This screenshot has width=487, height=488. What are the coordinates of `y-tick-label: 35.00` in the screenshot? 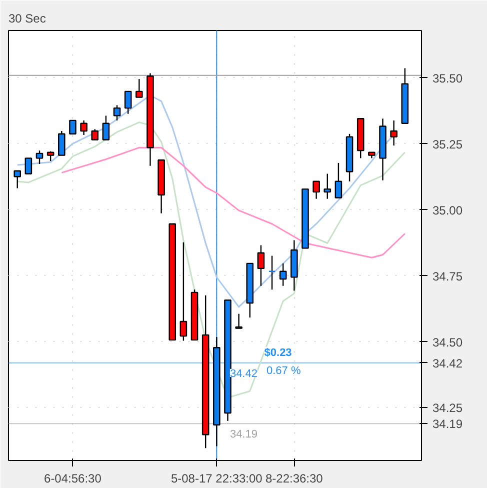 It's located at (447, 210).